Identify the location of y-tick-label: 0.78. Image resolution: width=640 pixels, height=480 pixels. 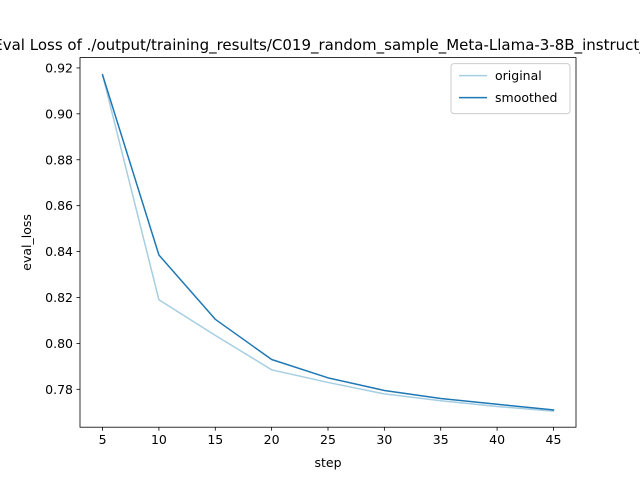
(59, 389).